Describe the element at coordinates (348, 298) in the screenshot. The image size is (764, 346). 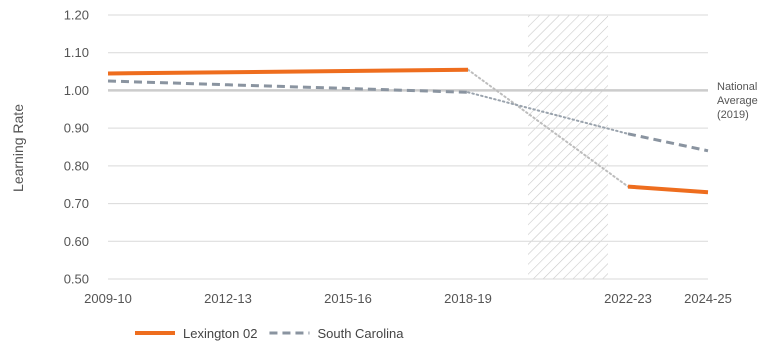
I see `x-tick-label-2: 2015-16` at that location.